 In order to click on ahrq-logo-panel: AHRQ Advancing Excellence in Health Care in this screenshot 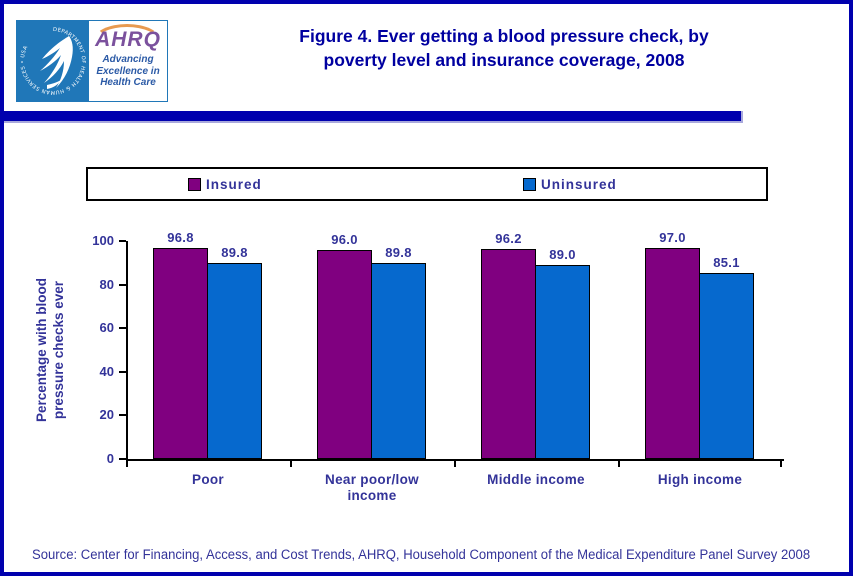, I will do `click(128, 61)`.